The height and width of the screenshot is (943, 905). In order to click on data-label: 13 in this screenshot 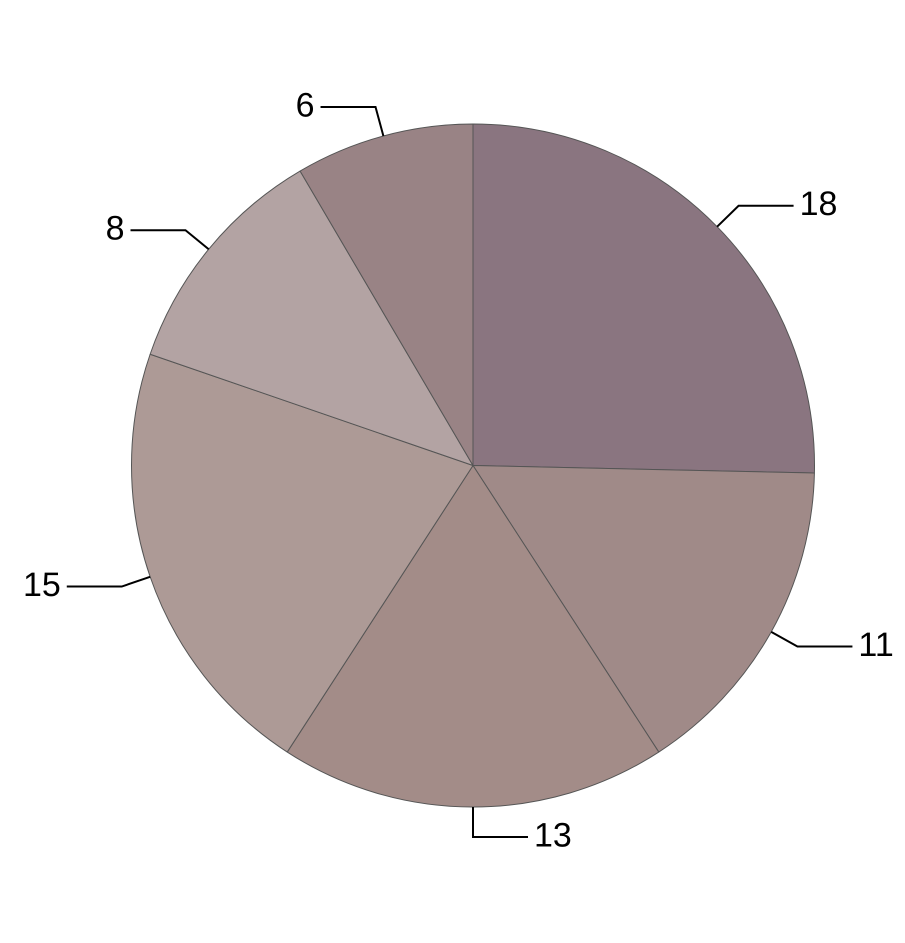, I will do `click(553, 835)`.